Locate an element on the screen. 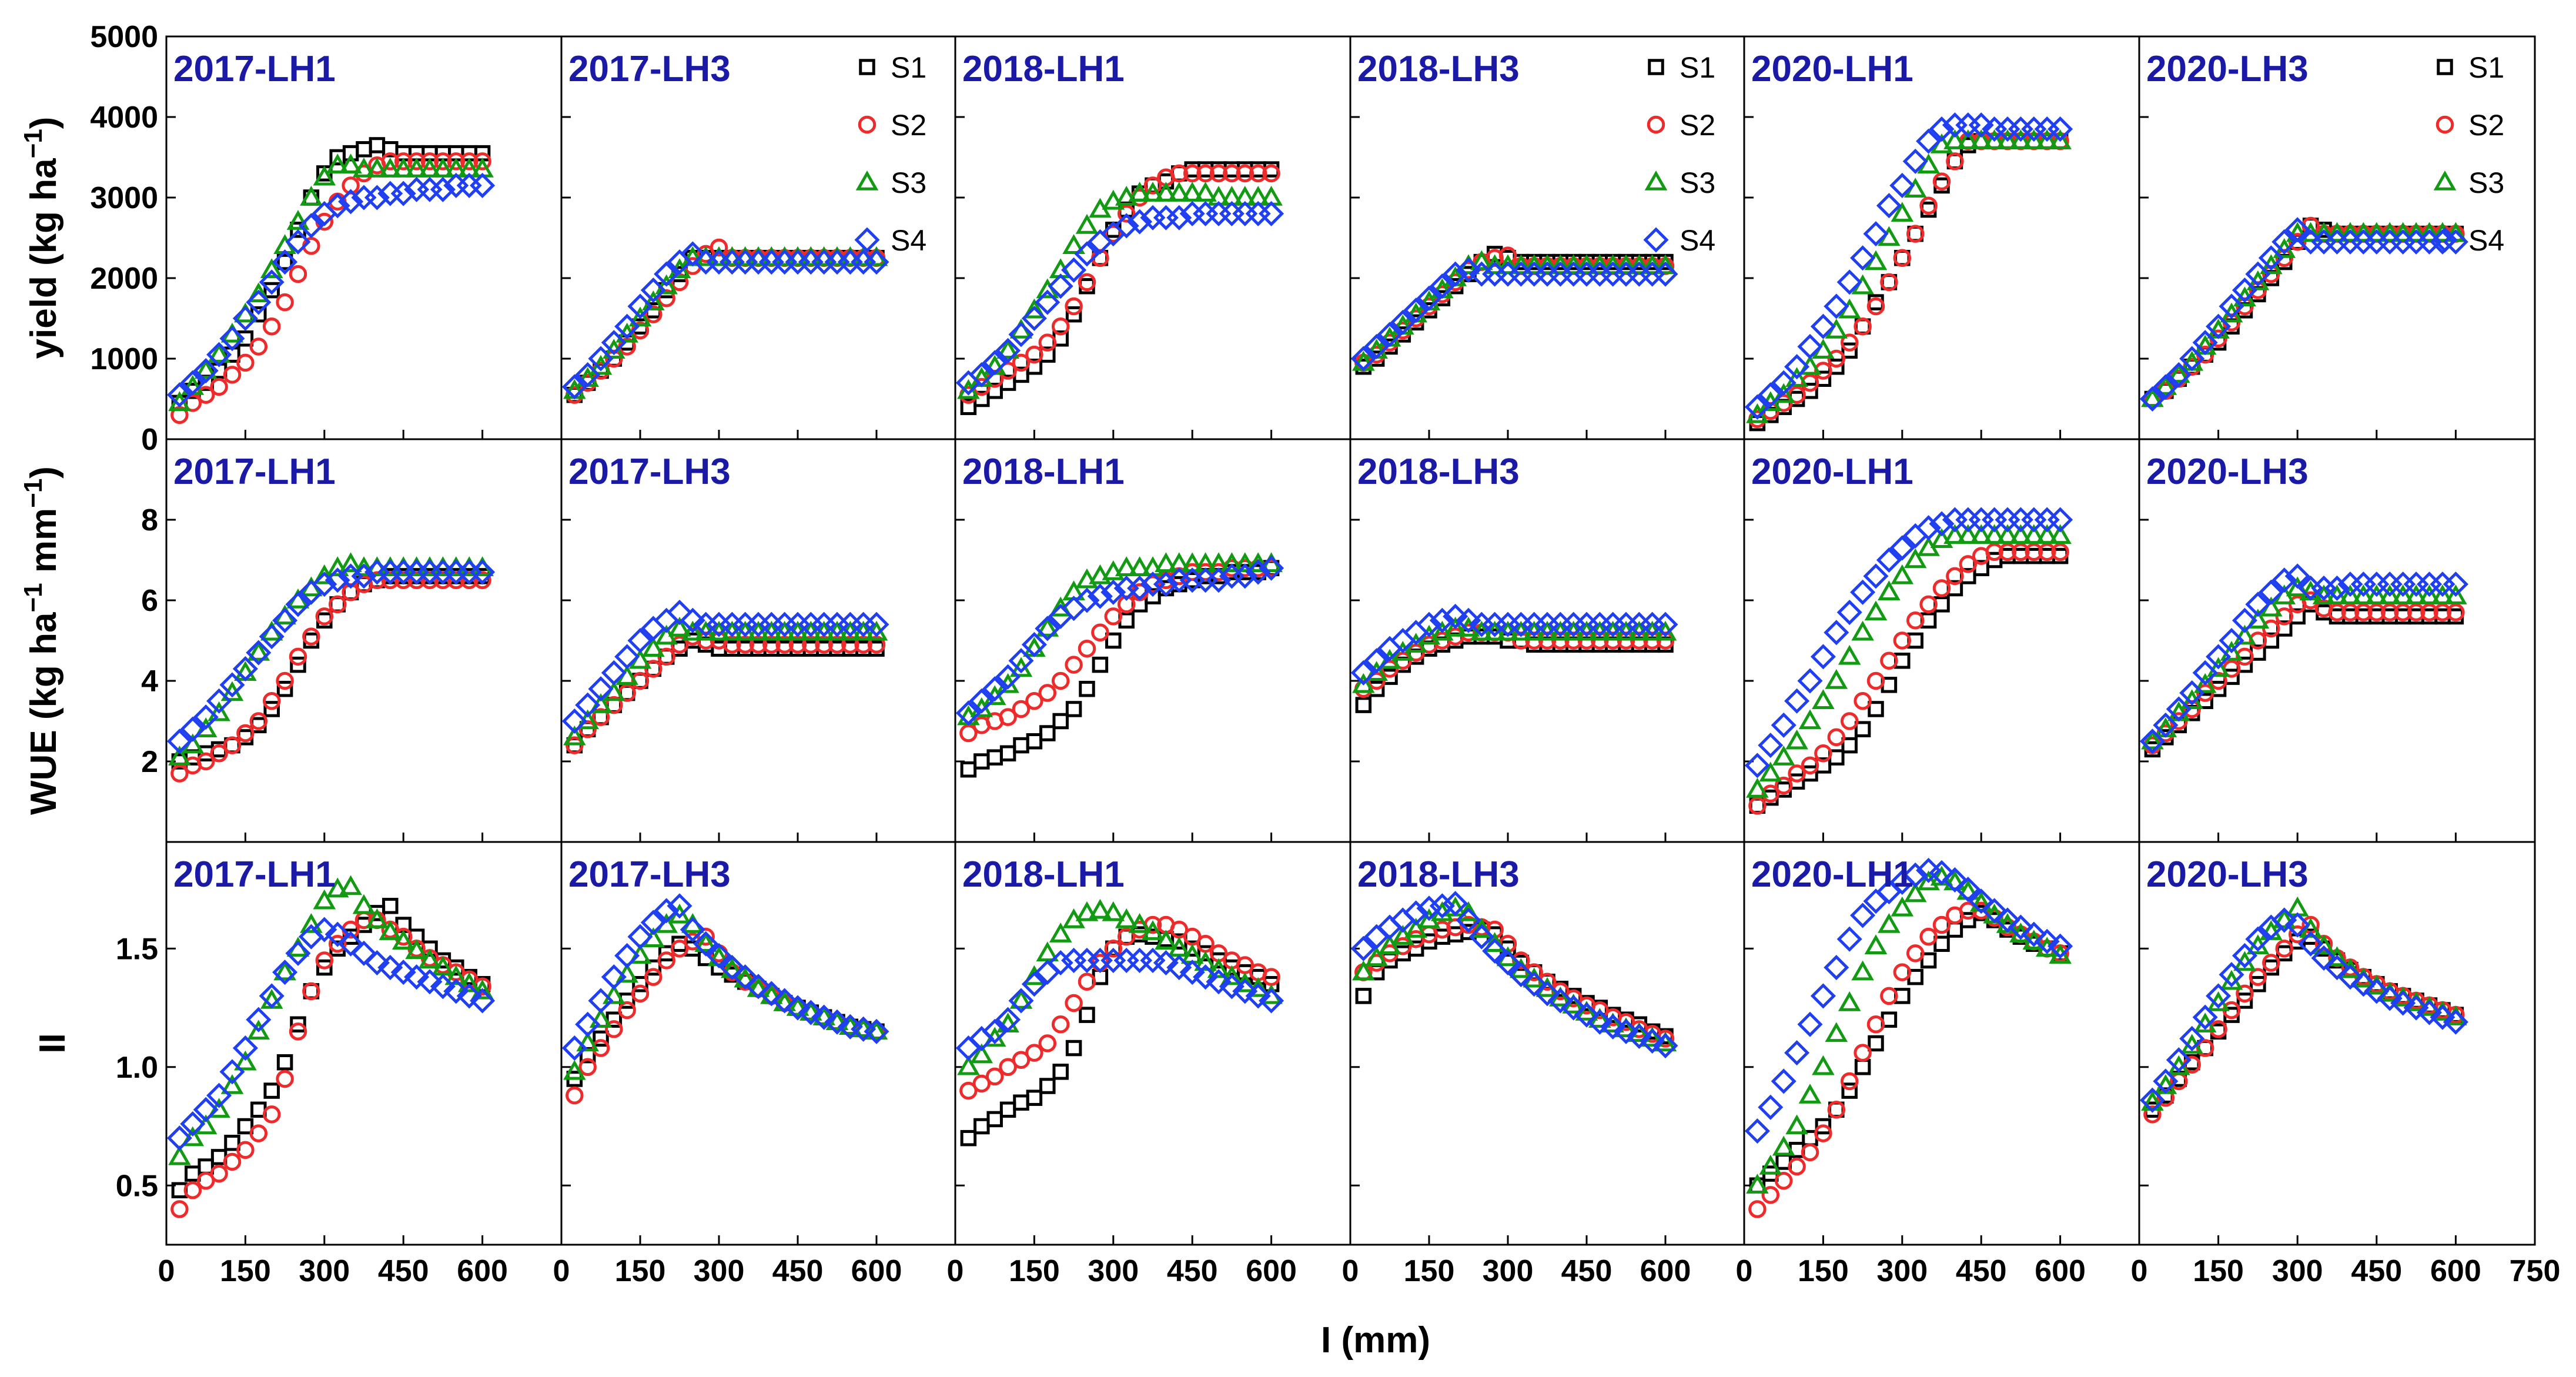  panel-frame-ii-2017-lh3 is located at coordinates (758, 1043).